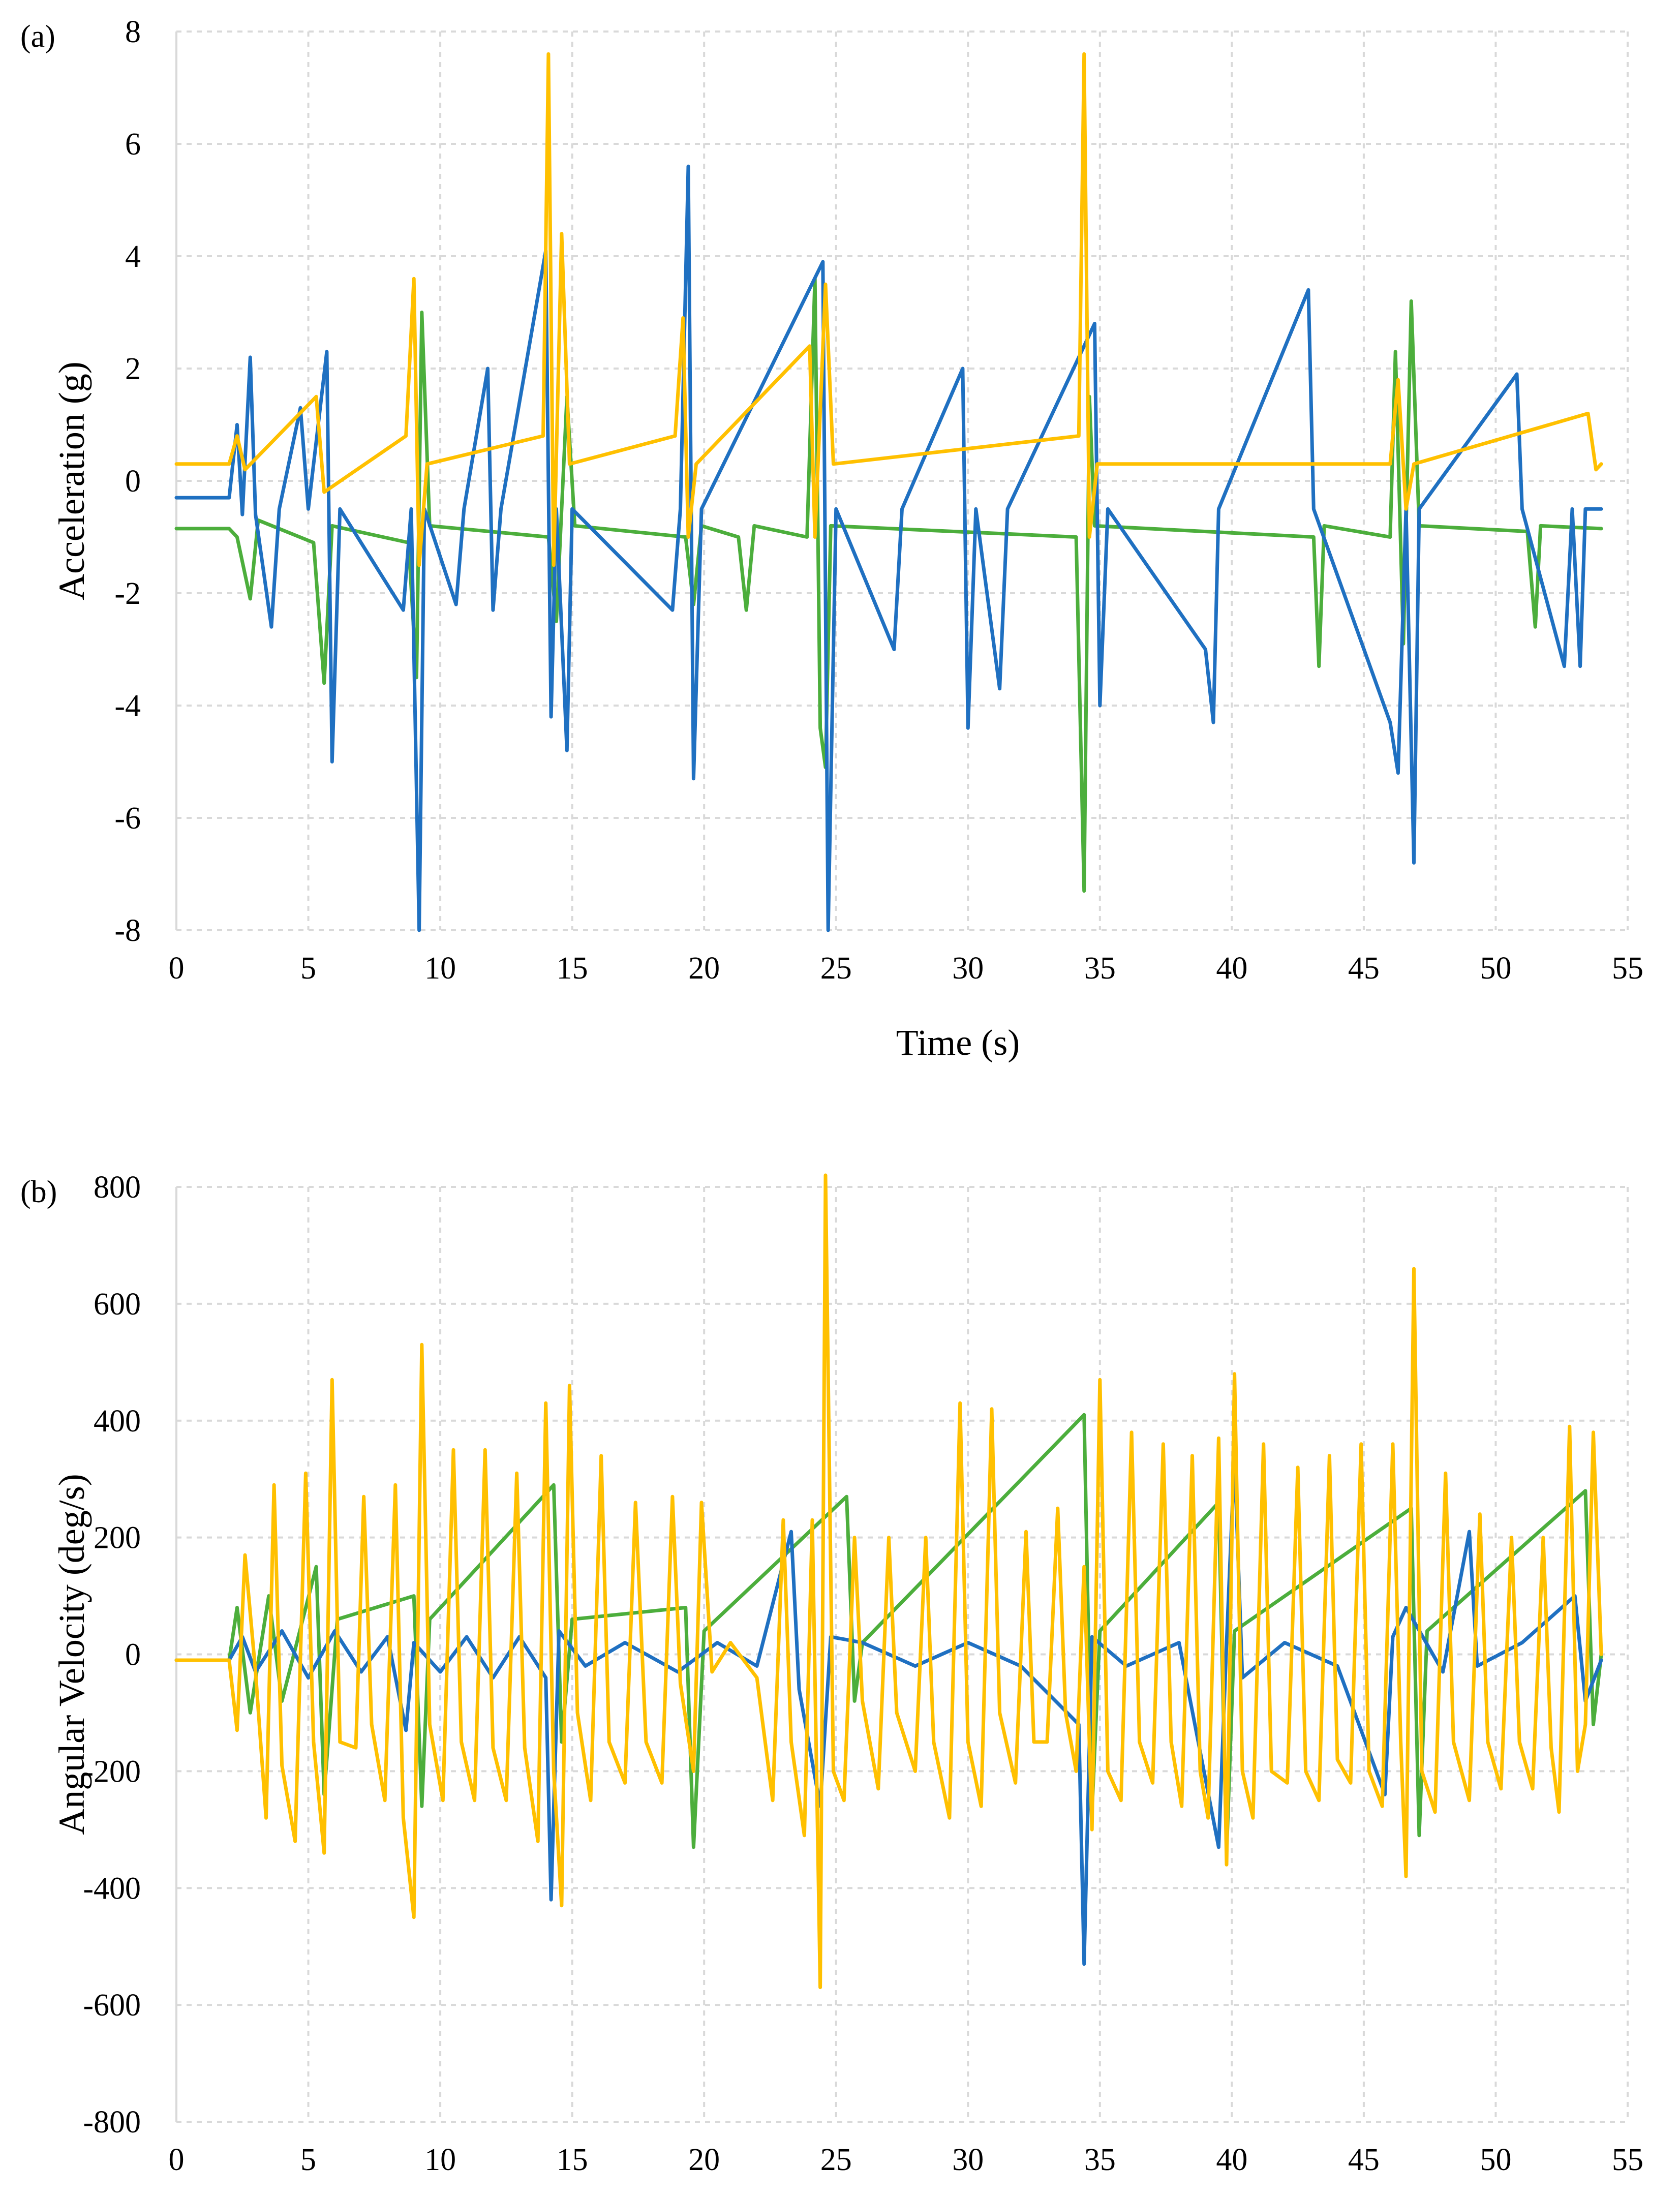  I want to click on panel-label: (b), so click(38, 1192).